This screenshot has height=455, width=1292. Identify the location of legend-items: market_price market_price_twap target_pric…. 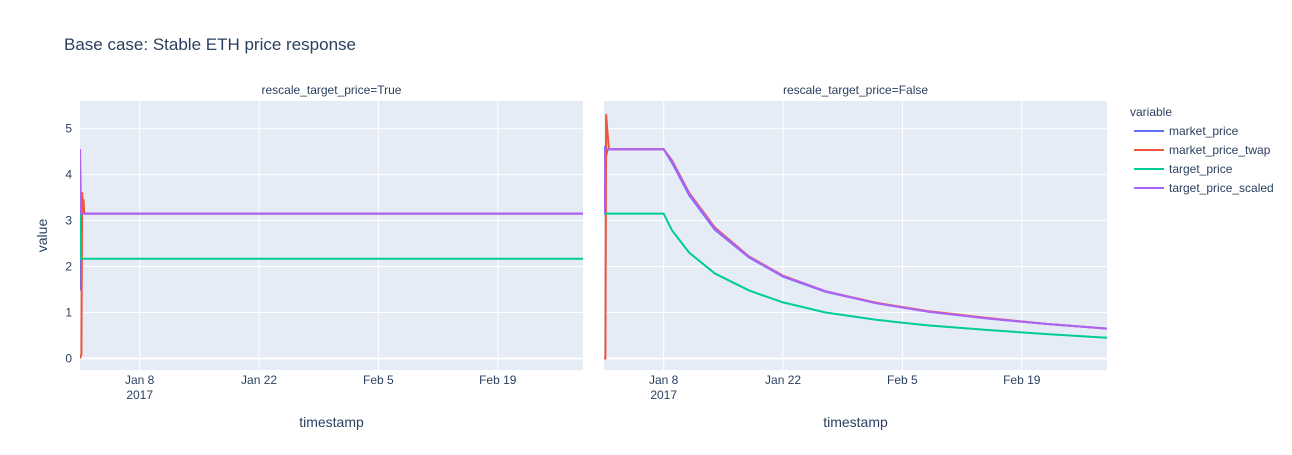
(1204, 159).